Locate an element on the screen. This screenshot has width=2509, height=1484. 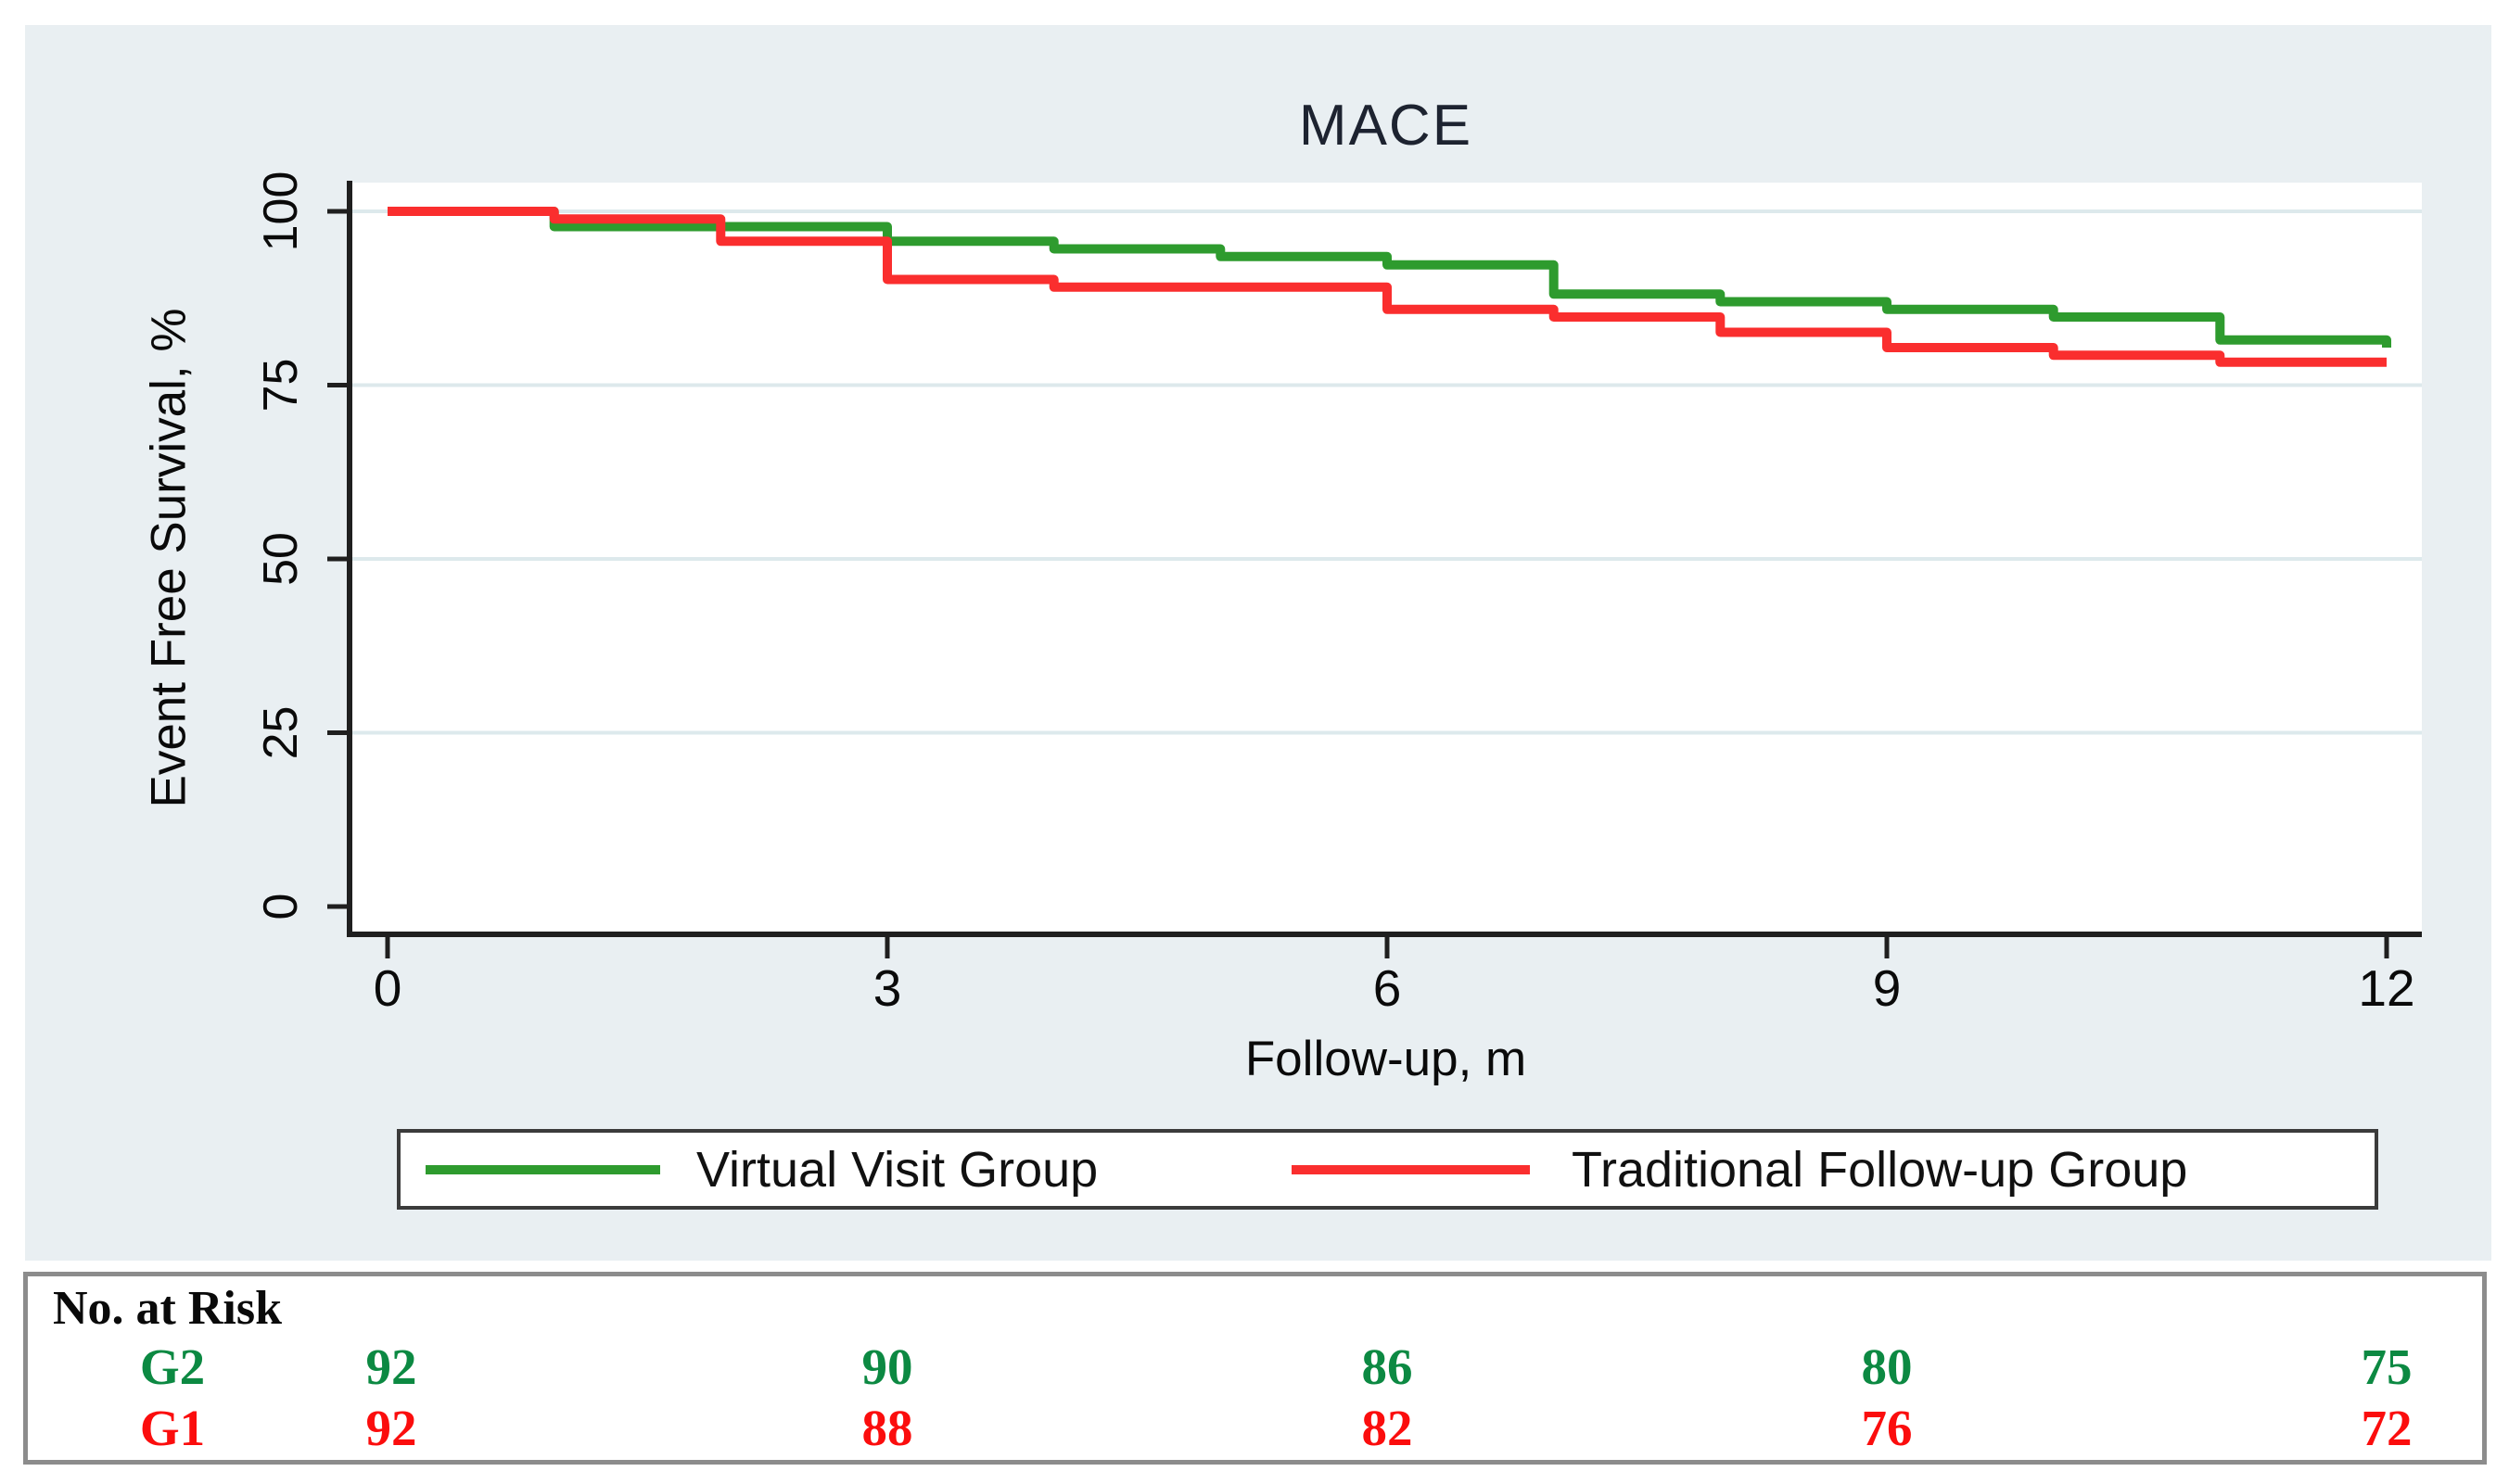
risk-table-header: No. at Risk is located at coordinates (168, 1308).